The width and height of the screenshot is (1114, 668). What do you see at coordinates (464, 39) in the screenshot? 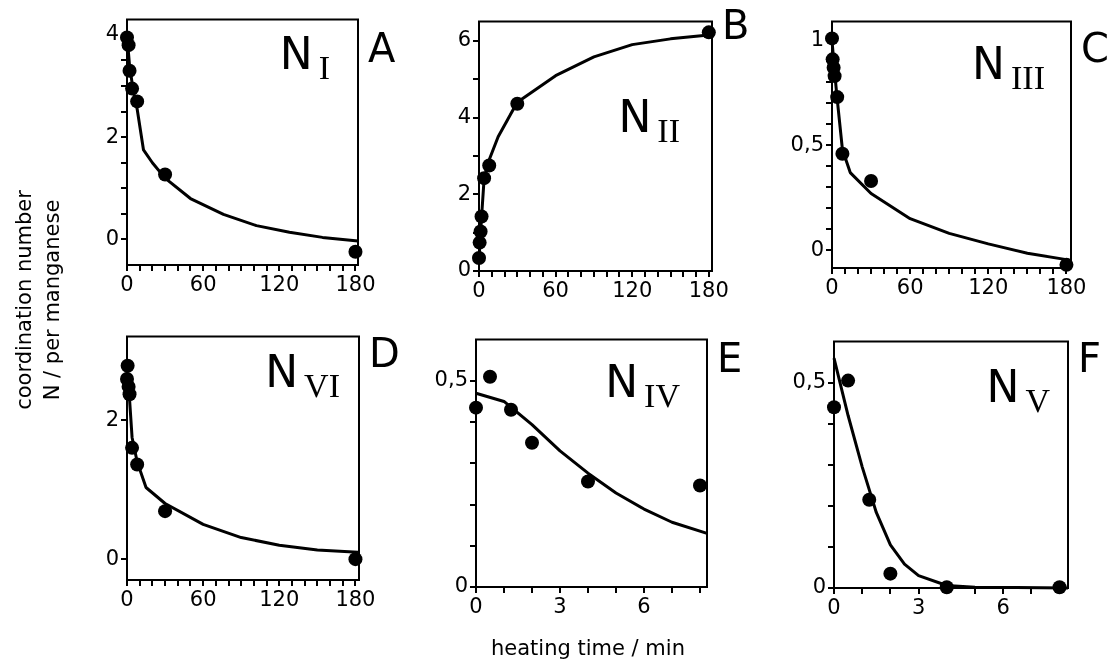
I see `y-tick-label: 6` at bounding box center [464, 39].